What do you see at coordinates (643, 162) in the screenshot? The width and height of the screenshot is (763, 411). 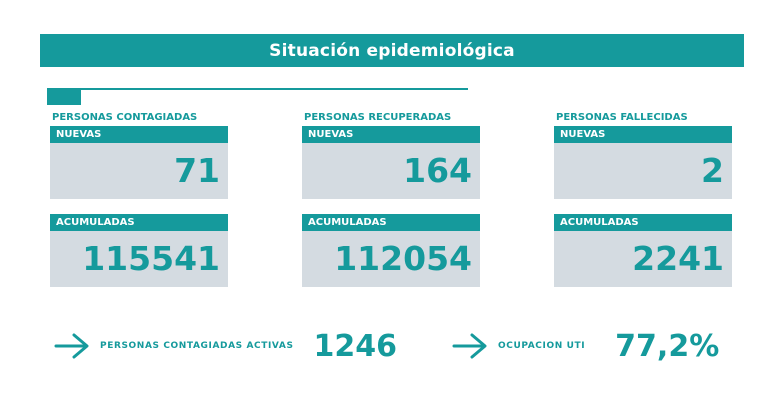 I see `card-nuevas-fallecidas: NUEVAS 2` at bounding box center [643, 162].